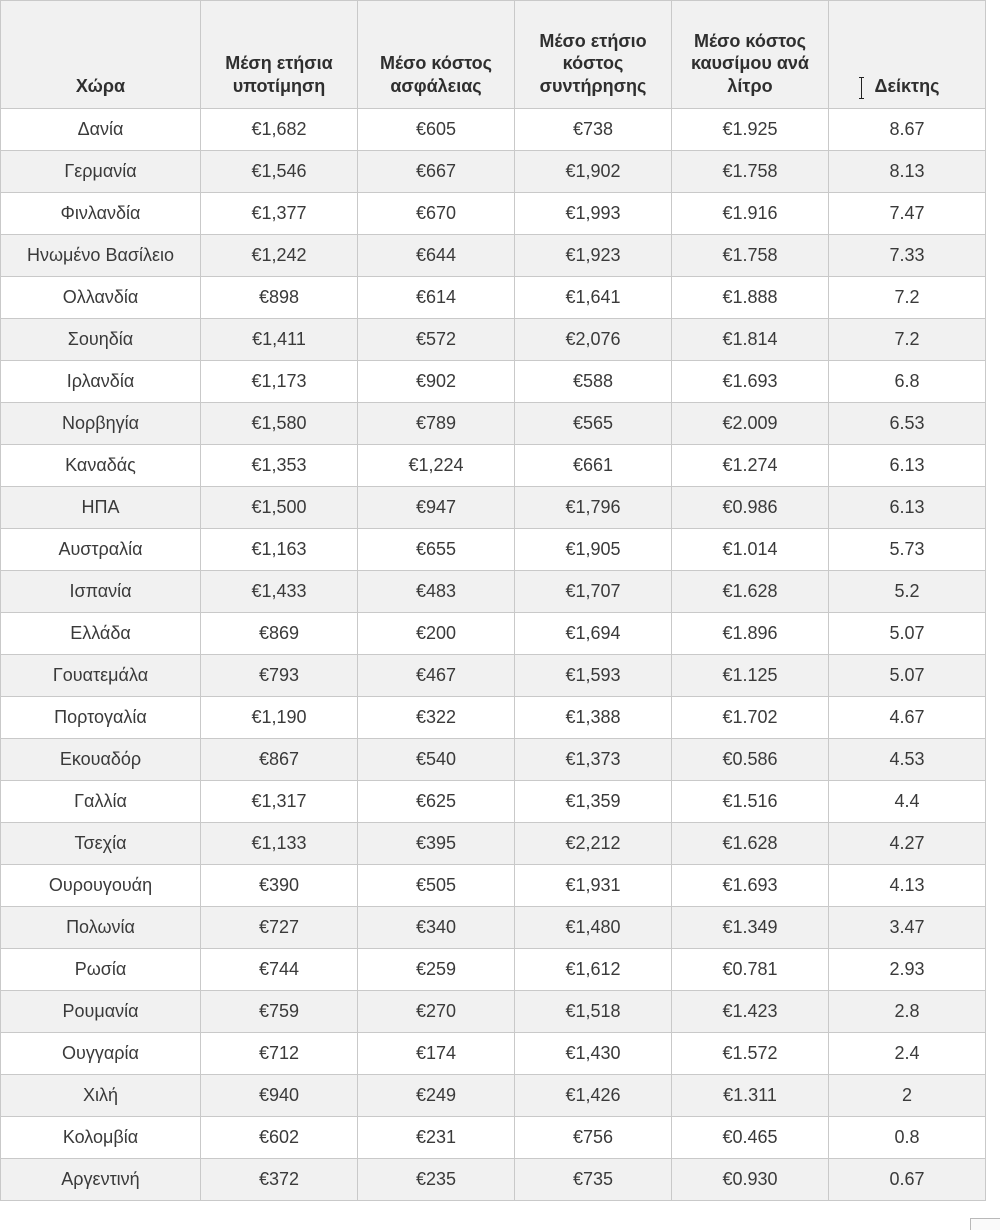 The height and width of the screenshot is (1230, 1000). I want to click on country-cell: Φινλανδία, so click(100, 213).